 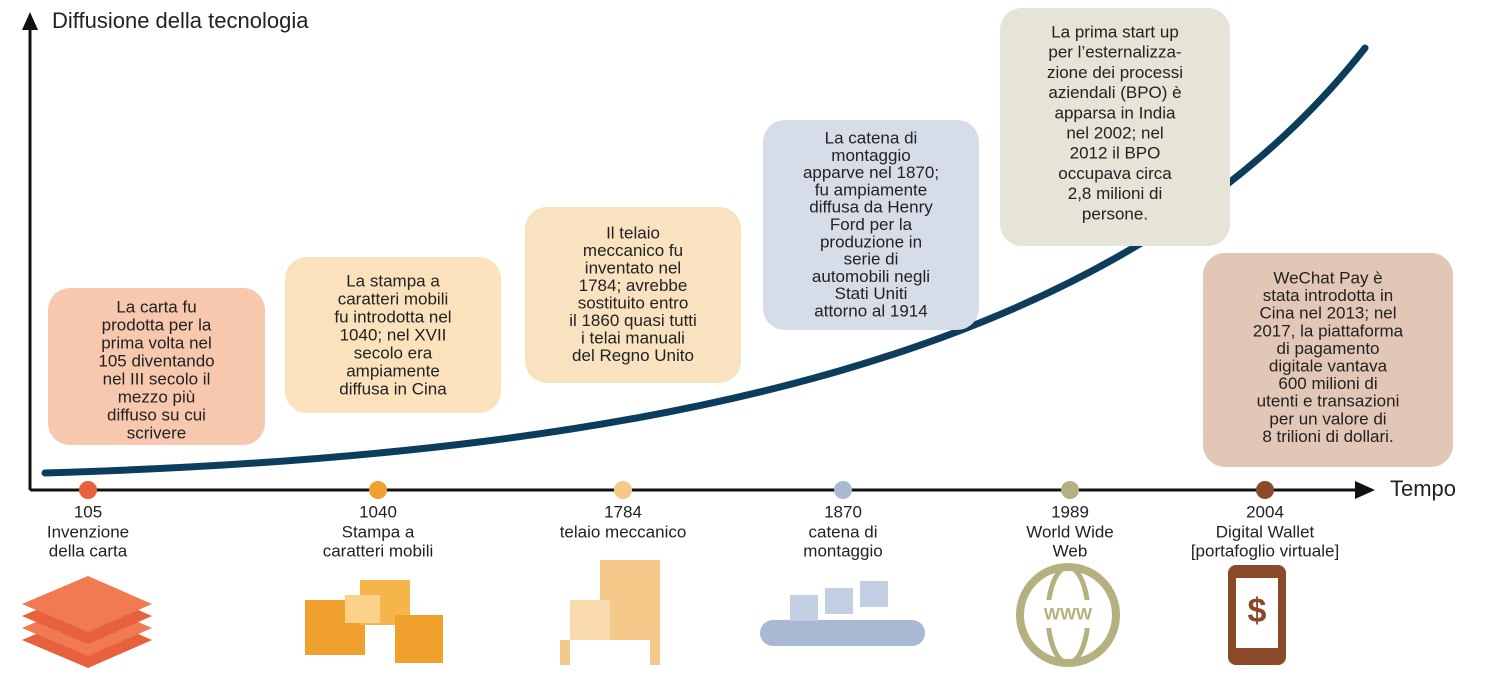 What do you see at coordinates (393, 280) in the screenshot?
I see `note-line: La stampa a` at bounding box center [393, 280].